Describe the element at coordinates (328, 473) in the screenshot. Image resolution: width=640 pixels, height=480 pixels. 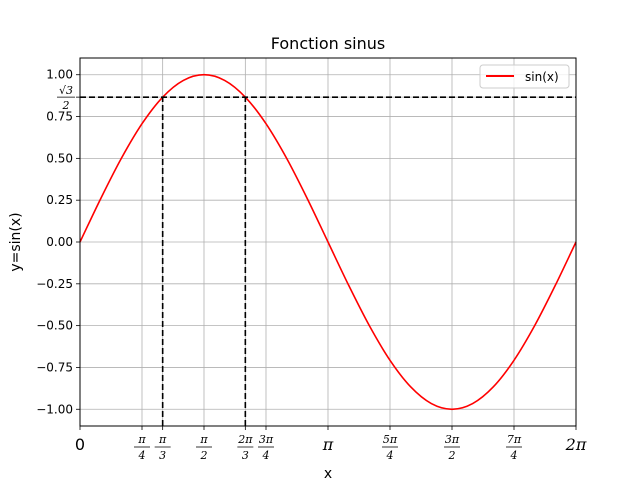
I see `x-axis-label: x` at that location.